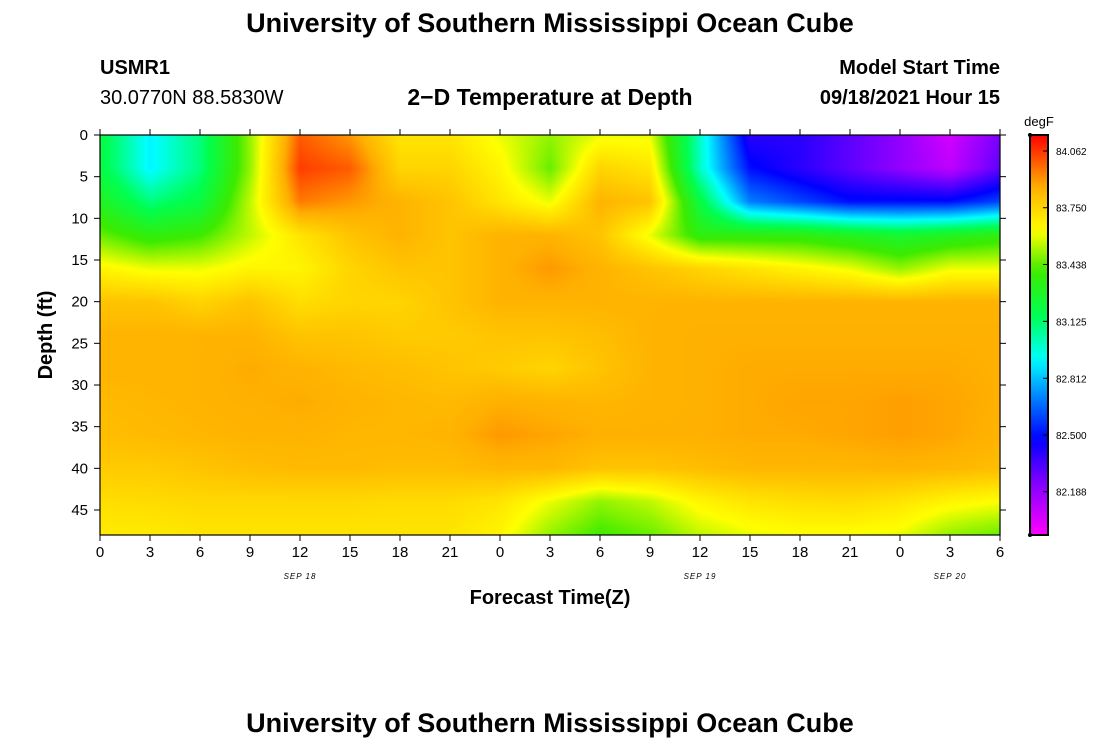 This screenshot has height=750, width=1100. What do you see at coordinates (46, 335) in the screenshot?
I see `y-axis-label: Depth (ft)` at bounding box center [46, 335].